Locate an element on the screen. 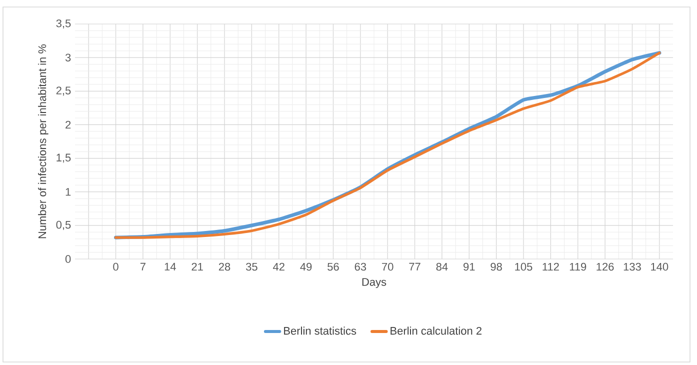 The height and width of the screenshot is (365, 697). y-tick-label: 1 is located at coordinates (68, 192).